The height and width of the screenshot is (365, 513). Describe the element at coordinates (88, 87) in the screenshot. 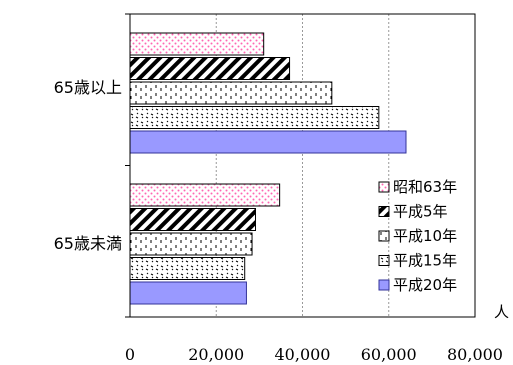

I see `category-label: 65歳以上` at that location.